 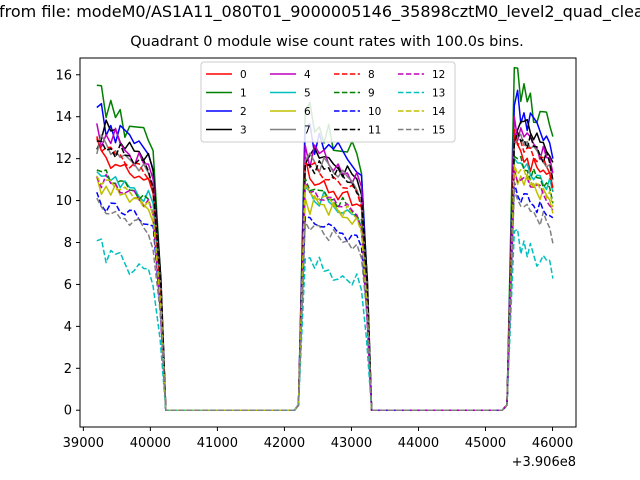 I want to click on legend-label-2: 2, so click(x=243, y=112).